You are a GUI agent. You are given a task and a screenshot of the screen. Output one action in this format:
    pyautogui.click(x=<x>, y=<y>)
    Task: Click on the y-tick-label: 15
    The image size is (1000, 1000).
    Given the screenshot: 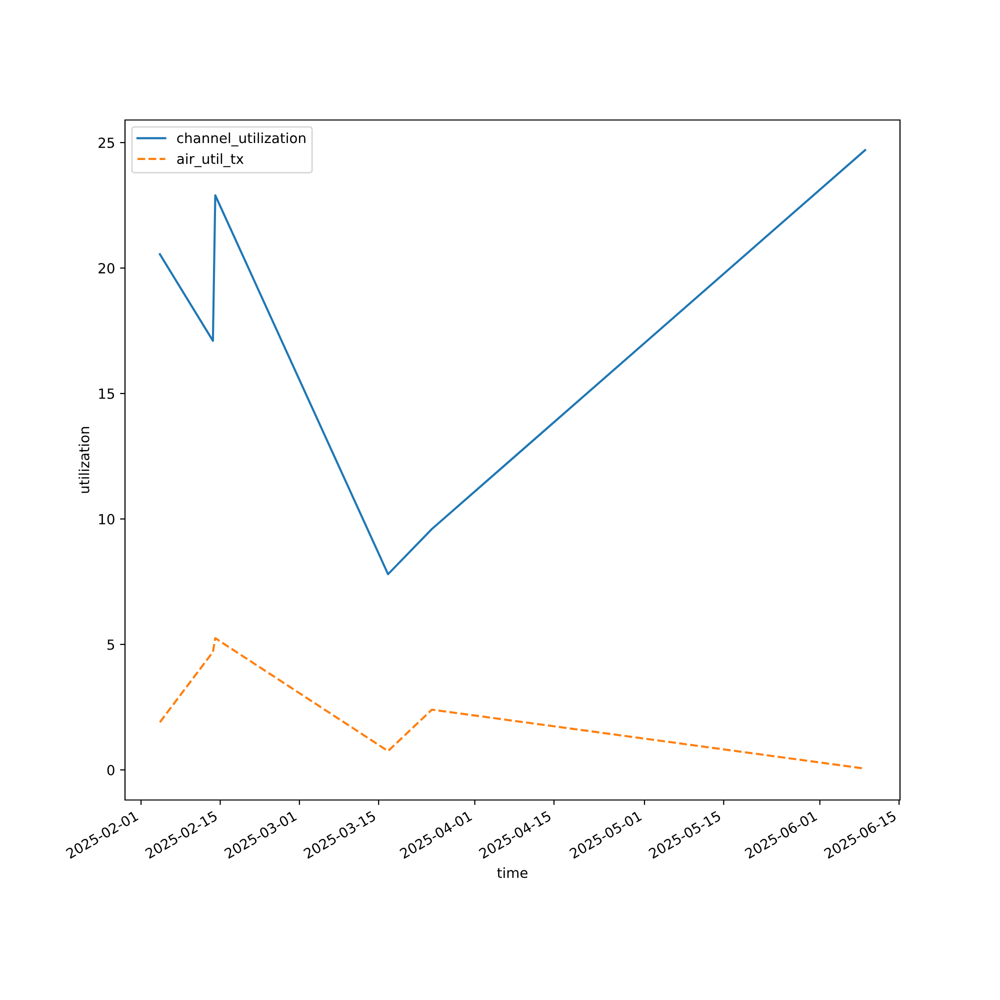 What is the action you would take?
    pyautogui.click(x=106, y=393)
    